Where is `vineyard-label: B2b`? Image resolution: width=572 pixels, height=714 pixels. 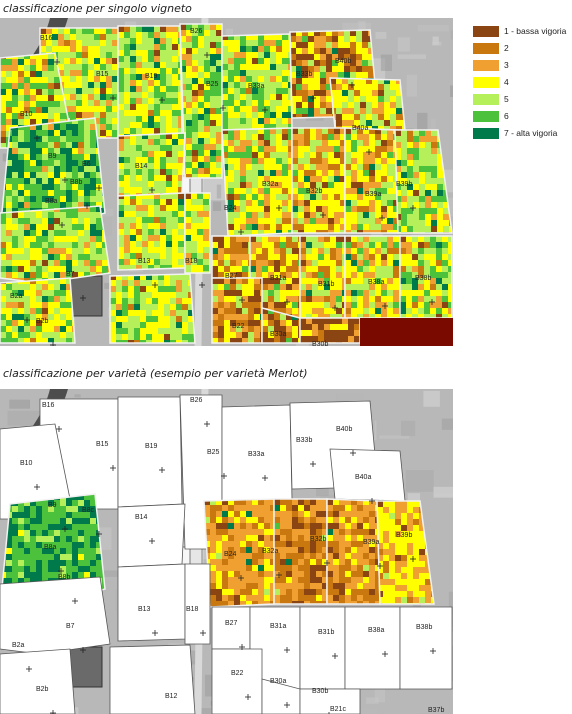
vineyard-label: B2b is located at coordinates (42, 689).